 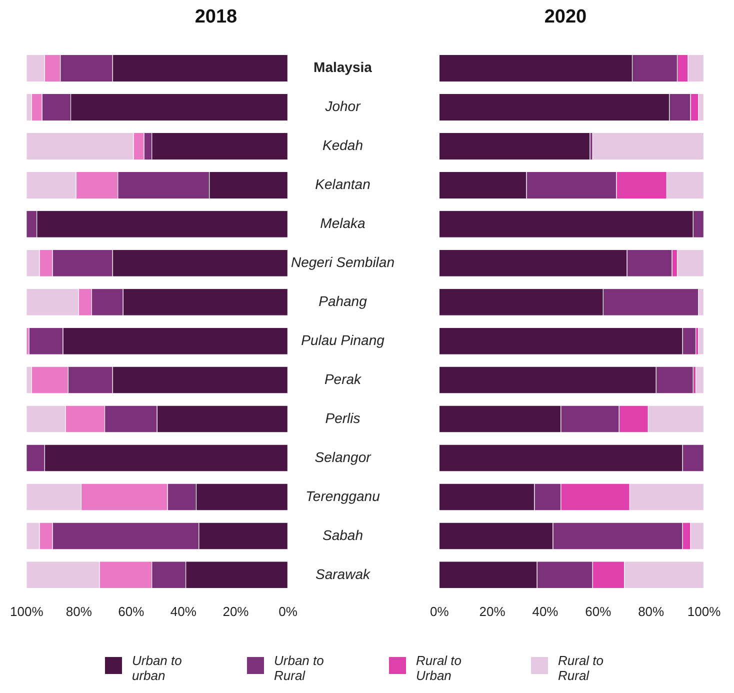 I want to click on y-tick-label: Terengganu, so click(x=343, y=496).